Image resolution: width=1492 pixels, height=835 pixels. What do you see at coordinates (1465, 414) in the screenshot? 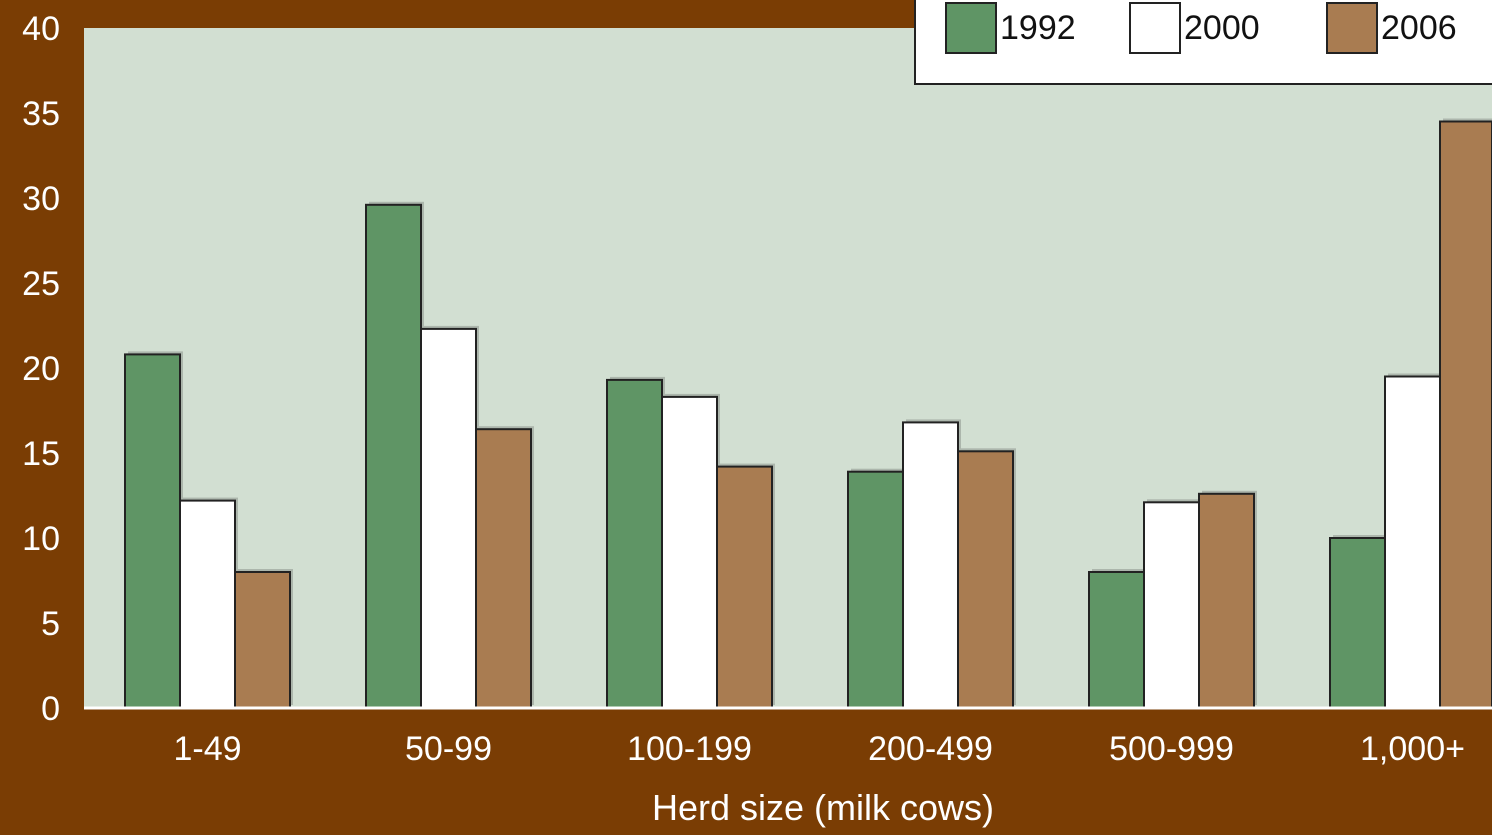
I see `bar-2006-1,000+` at bounding box center [1465, 414].